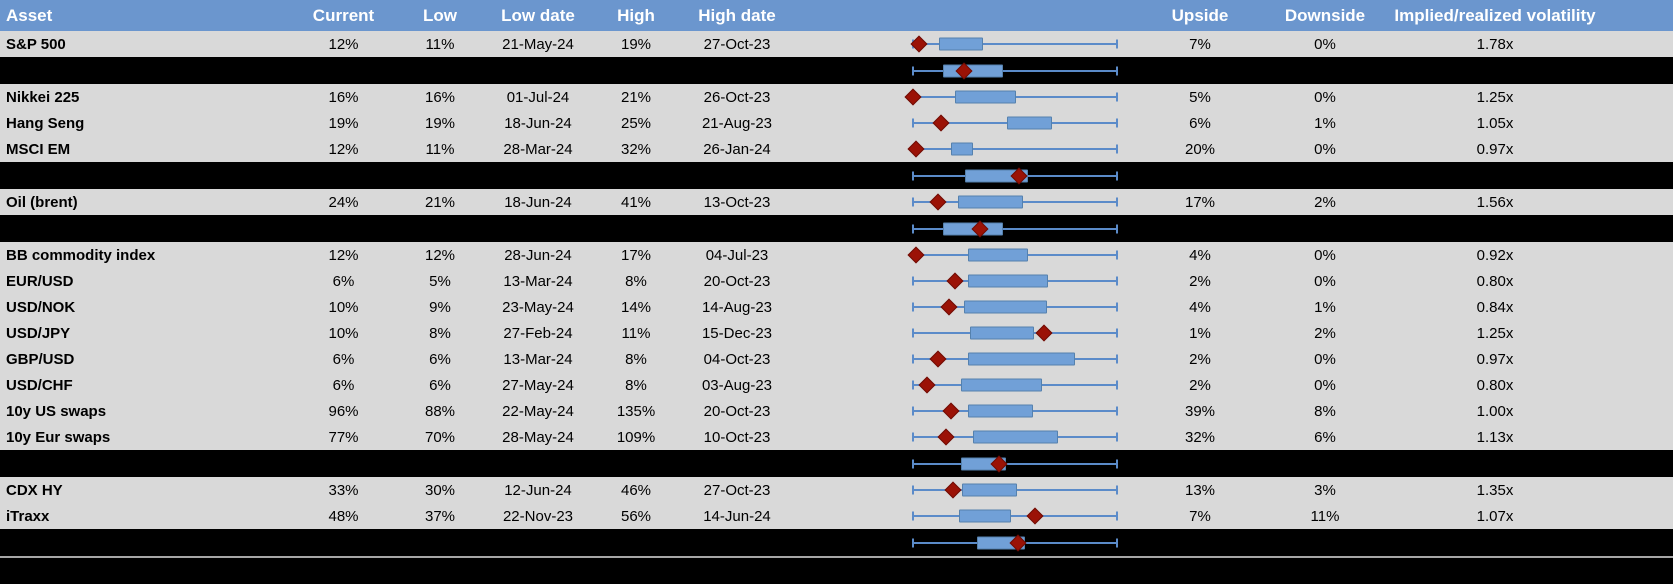 This screenshot has height=584, width=1673. What do you see at coordinates (440, 97) in the screenshot?
I see `low-cell: 16%` at bounding box center [440, 97].